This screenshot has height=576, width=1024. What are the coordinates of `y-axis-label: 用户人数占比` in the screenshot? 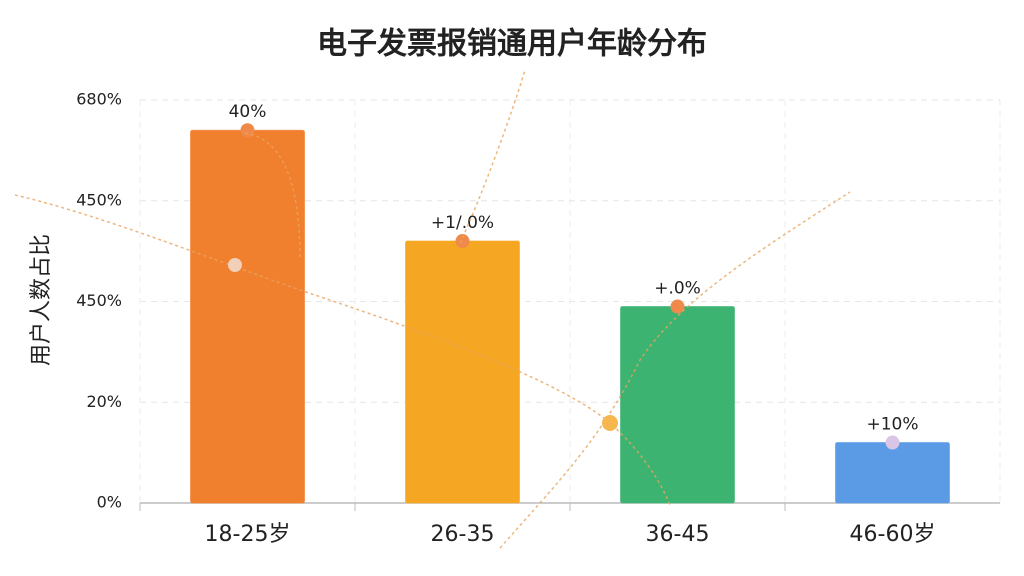 It's located at (41, 300).